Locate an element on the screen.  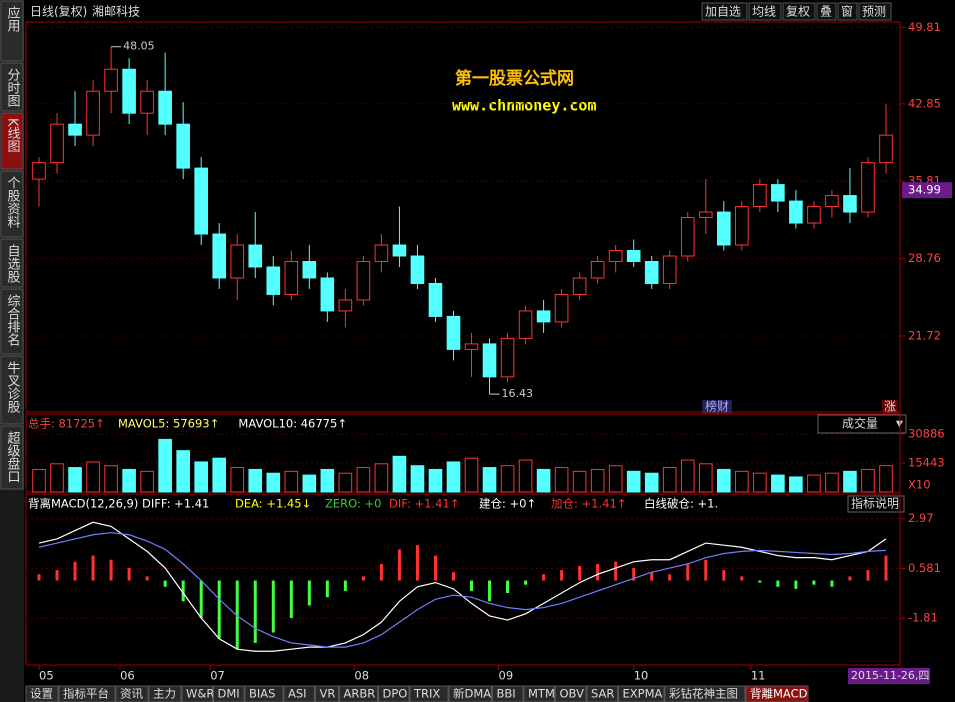
indicator-tab-label: 背離MACD is located at coordinates (779, 694).